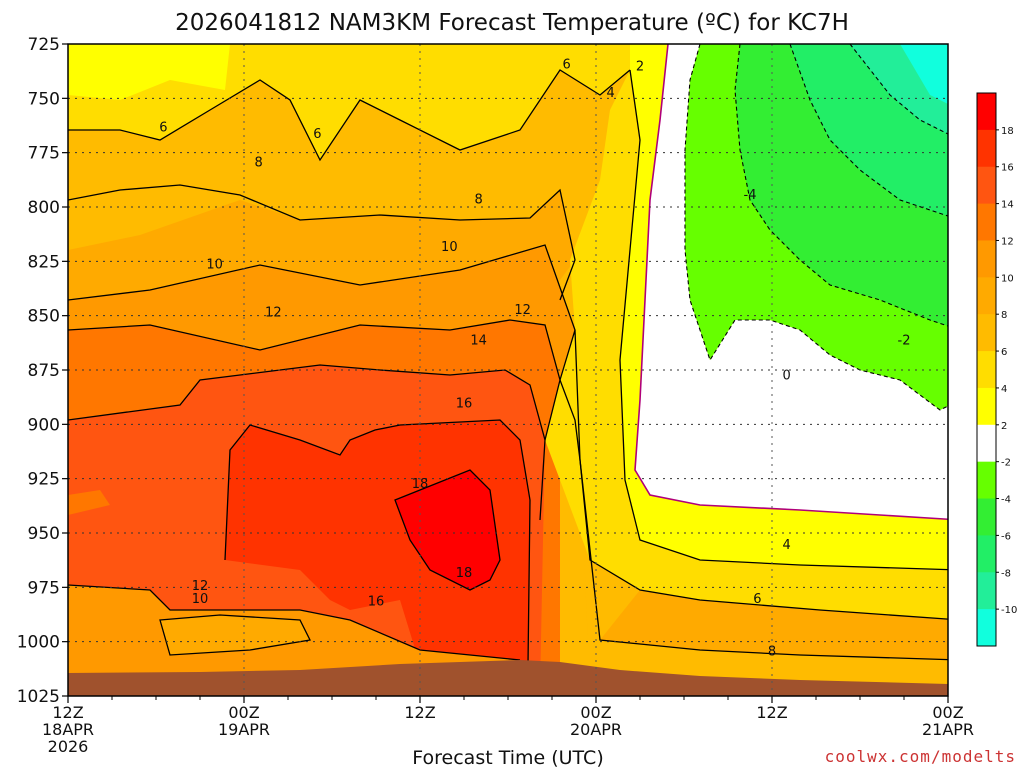 Image resolution: width=1024 pixels, height=768 pixels. I want to click on contour-line-minus6, so click(868, 130).